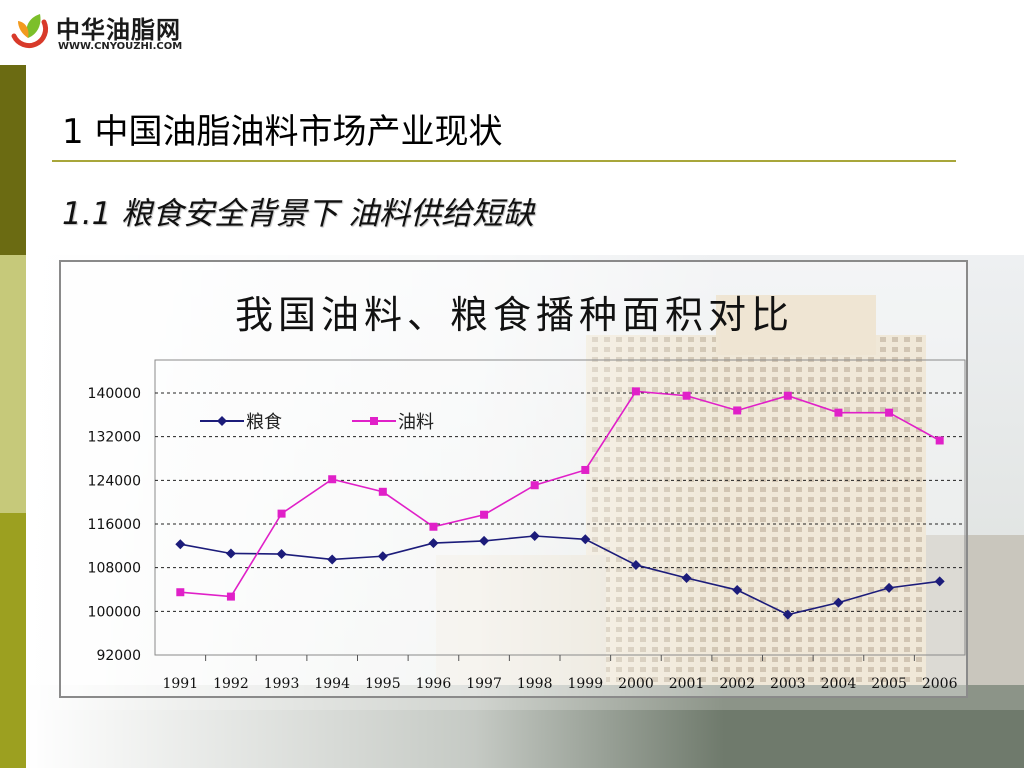 This screenshot has width=1024, height=768. I want to click on legend-label-grain: 粮食, so click(264, 422).